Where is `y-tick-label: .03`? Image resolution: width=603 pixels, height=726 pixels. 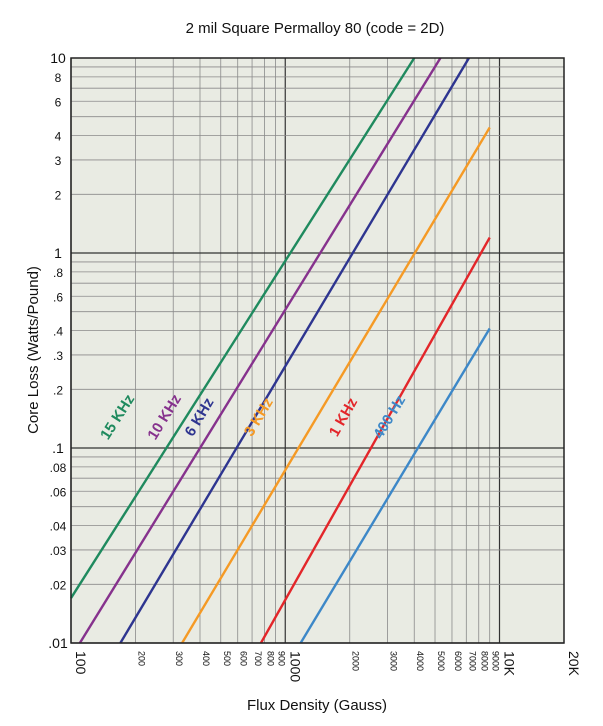
y-tick-label: .03 is located at coordinates (58, 551).